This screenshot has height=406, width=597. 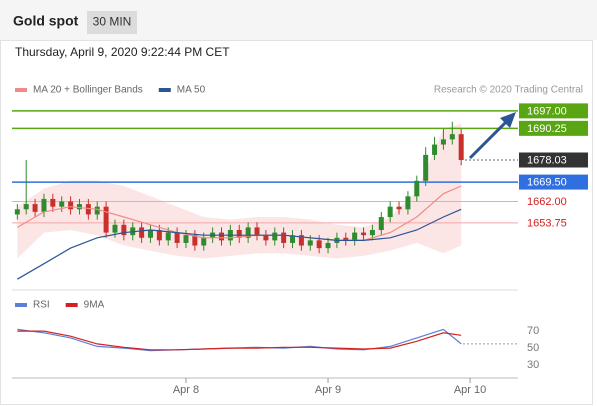 I want to click on x-tick-label: Apr 8, so click(x=186, y=390).